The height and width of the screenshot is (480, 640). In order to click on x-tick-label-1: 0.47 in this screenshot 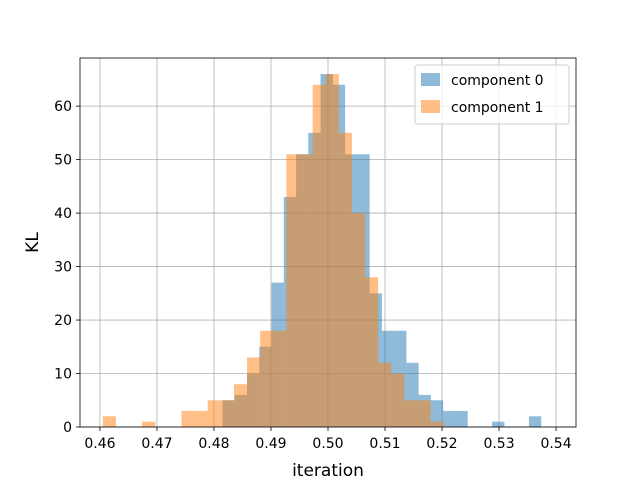, I will do `click(156, 444)`.